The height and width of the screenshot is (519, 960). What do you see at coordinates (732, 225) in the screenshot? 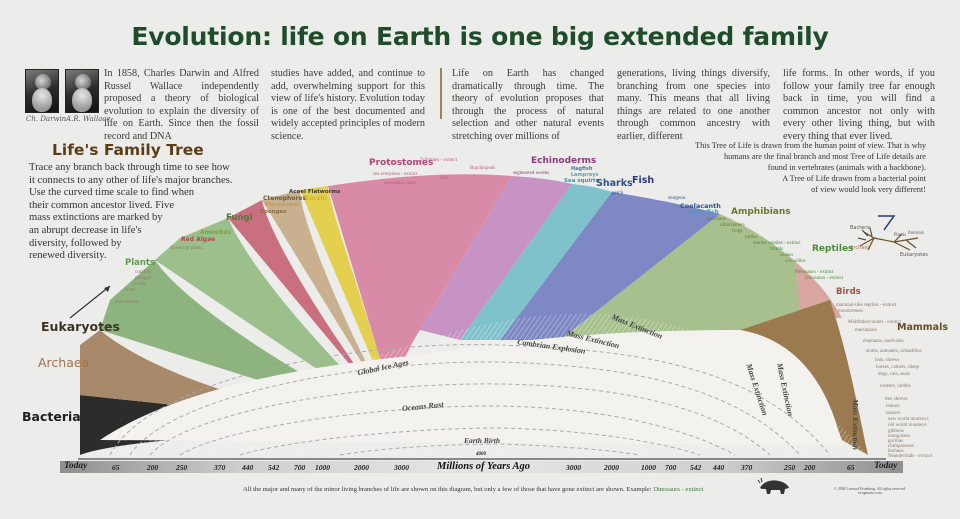
I see `minor-label: salamanders` at bounding box center [732, 225].